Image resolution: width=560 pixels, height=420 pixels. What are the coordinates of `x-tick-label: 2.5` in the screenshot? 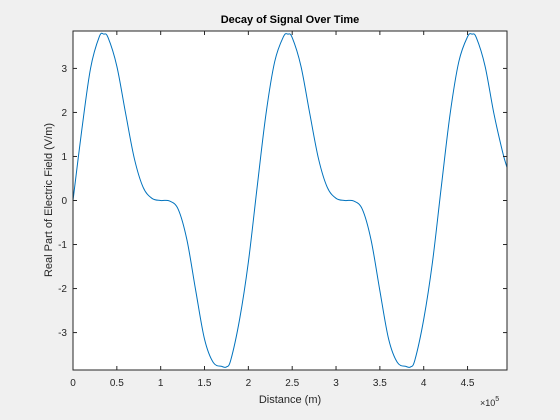 It's located at (292, 383).